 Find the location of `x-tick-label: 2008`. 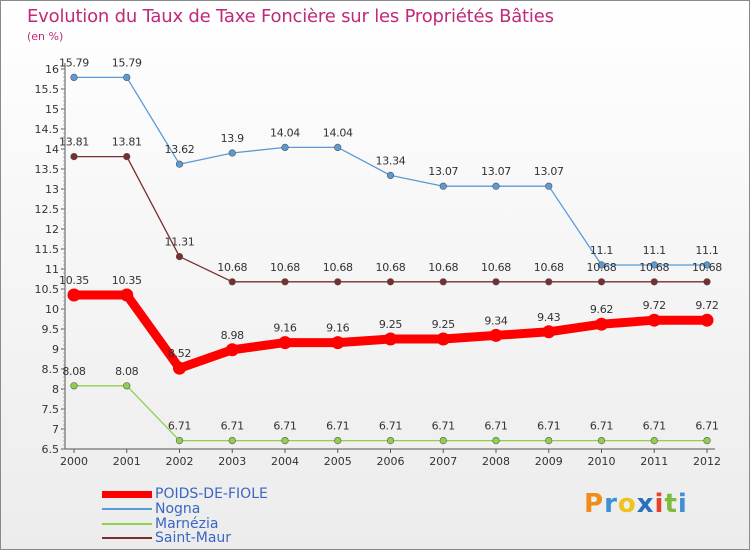

x-tick-label: 2008 is located at coordinates (496, 461).